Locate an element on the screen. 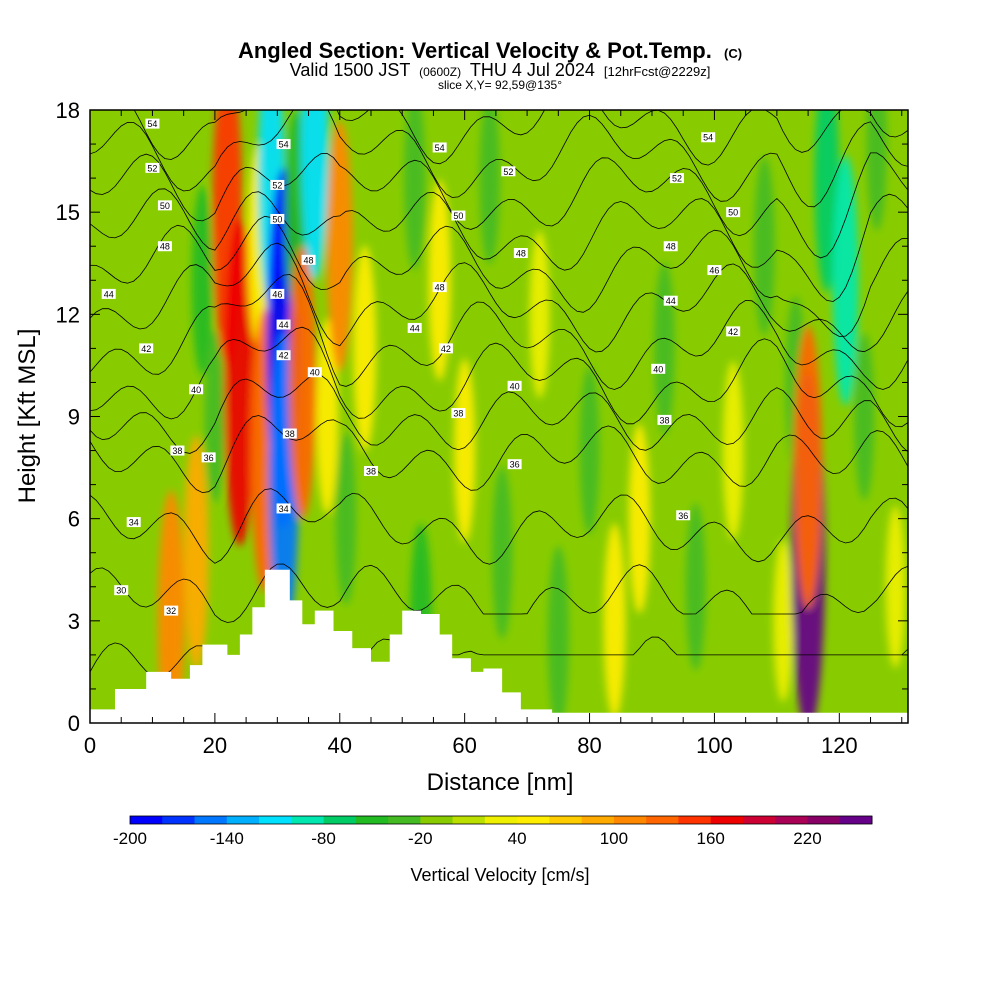 Image resolution: width=1000 pixels, height=1005 pixels. contour-label-text: 54 is located at coordinates (708, 138).